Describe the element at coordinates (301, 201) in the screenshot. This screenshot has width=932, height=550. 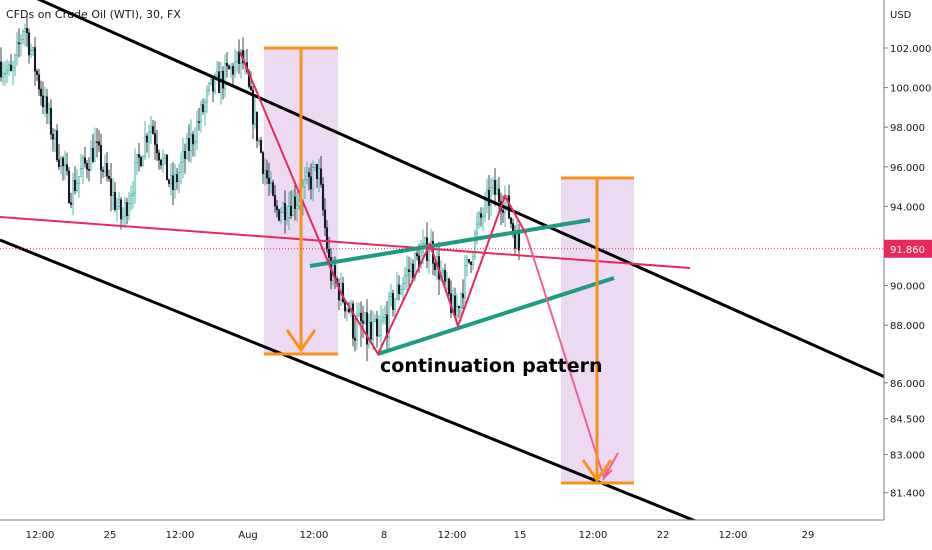
I see `measure-left` at that location.